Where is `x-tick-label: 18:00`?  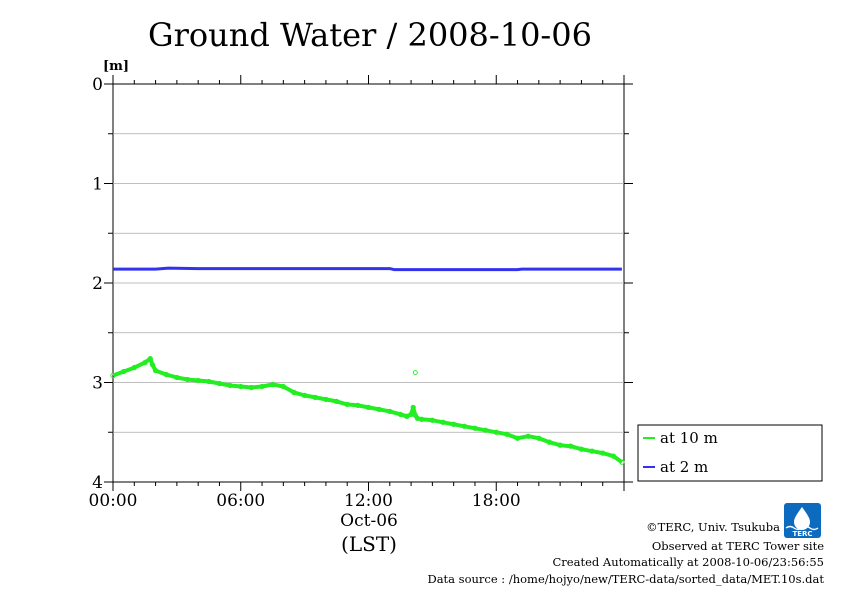
x-tick-label: 18:00 is located at coordinates (496, 501).